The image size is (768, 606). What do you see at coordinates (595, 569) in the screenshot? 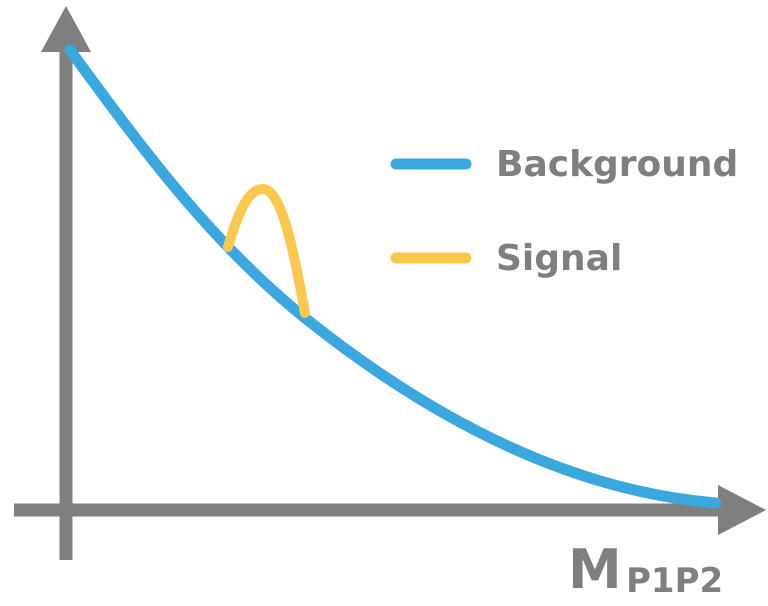
I see `x-axis-label-main: M` at bounding box center [595, 569].